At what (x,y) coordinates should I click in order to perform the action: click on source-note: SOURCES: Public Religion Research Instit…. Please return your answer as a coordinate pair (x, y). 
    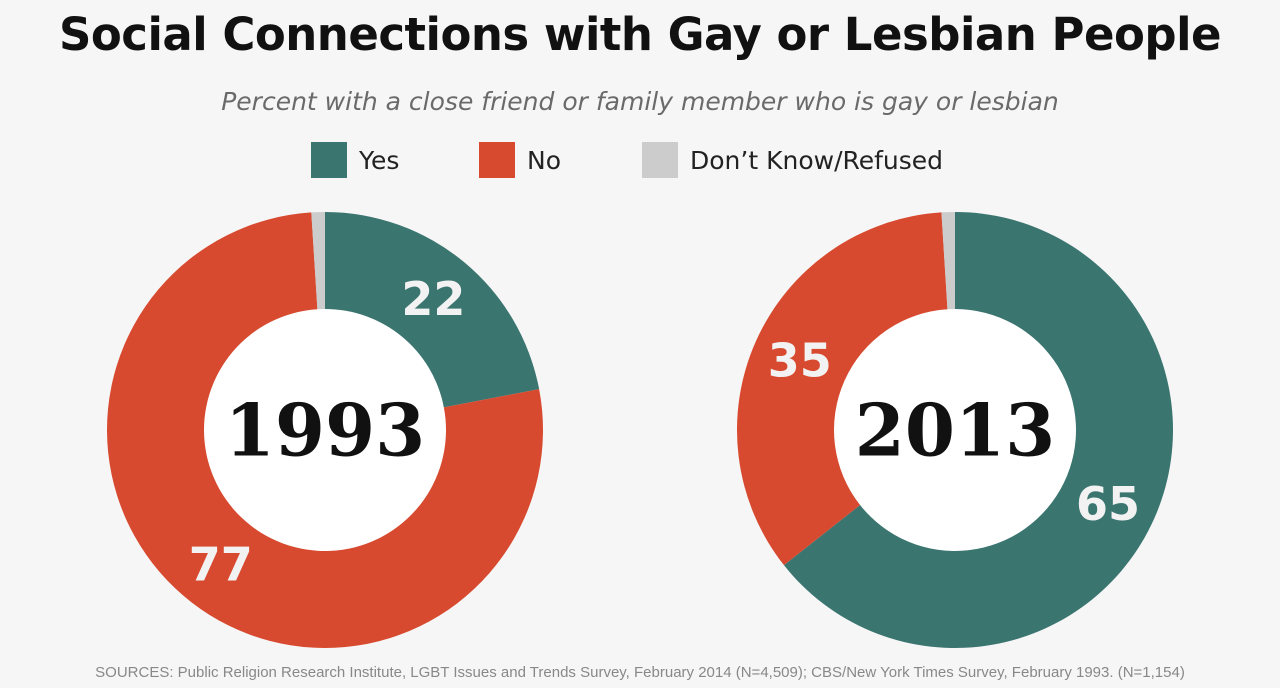
    Looking at the image, I should click on (640, 672).